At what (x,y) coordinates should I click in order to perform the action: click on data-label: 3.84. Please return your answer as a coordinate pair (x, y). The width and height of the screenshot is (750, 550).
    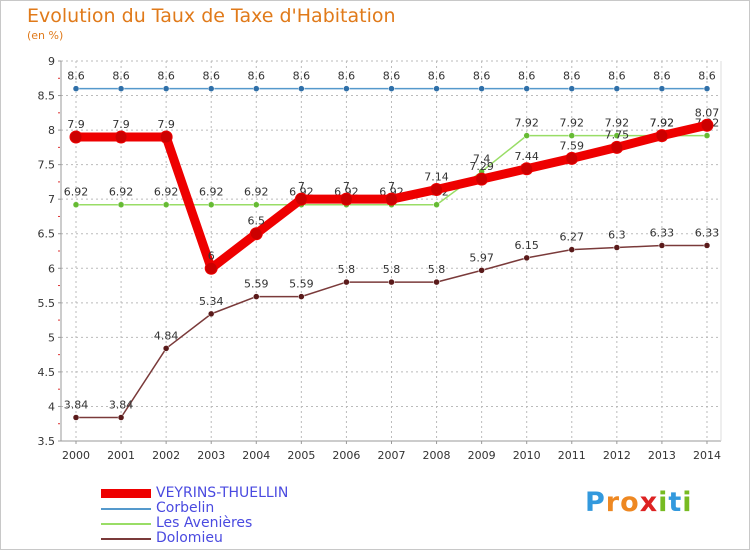
    Looking at the image, I should click on (121, 405).